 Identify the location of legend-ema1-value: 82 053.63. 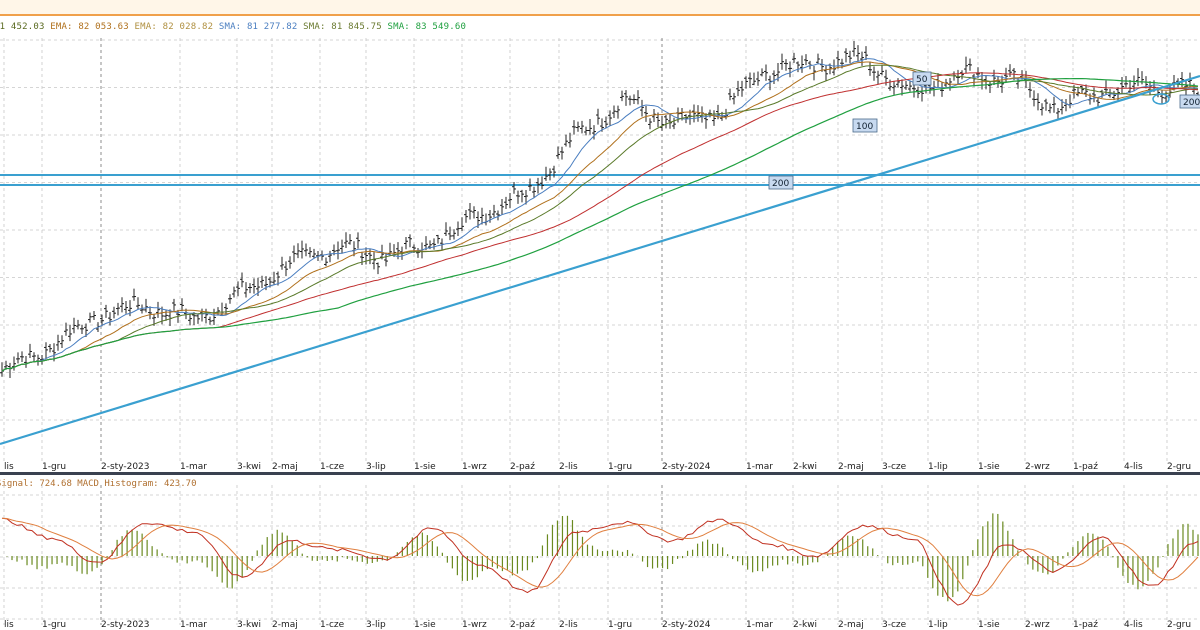
(103, 27).